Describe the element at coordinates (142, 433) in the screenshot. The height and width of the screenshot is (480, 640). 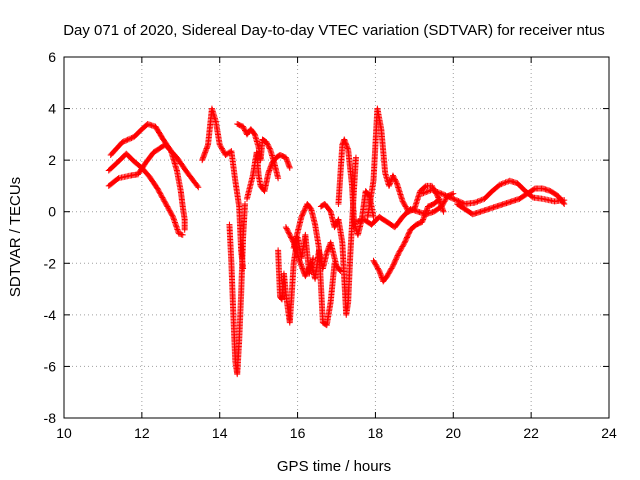
I see `x-tick-label: 12` at that location.